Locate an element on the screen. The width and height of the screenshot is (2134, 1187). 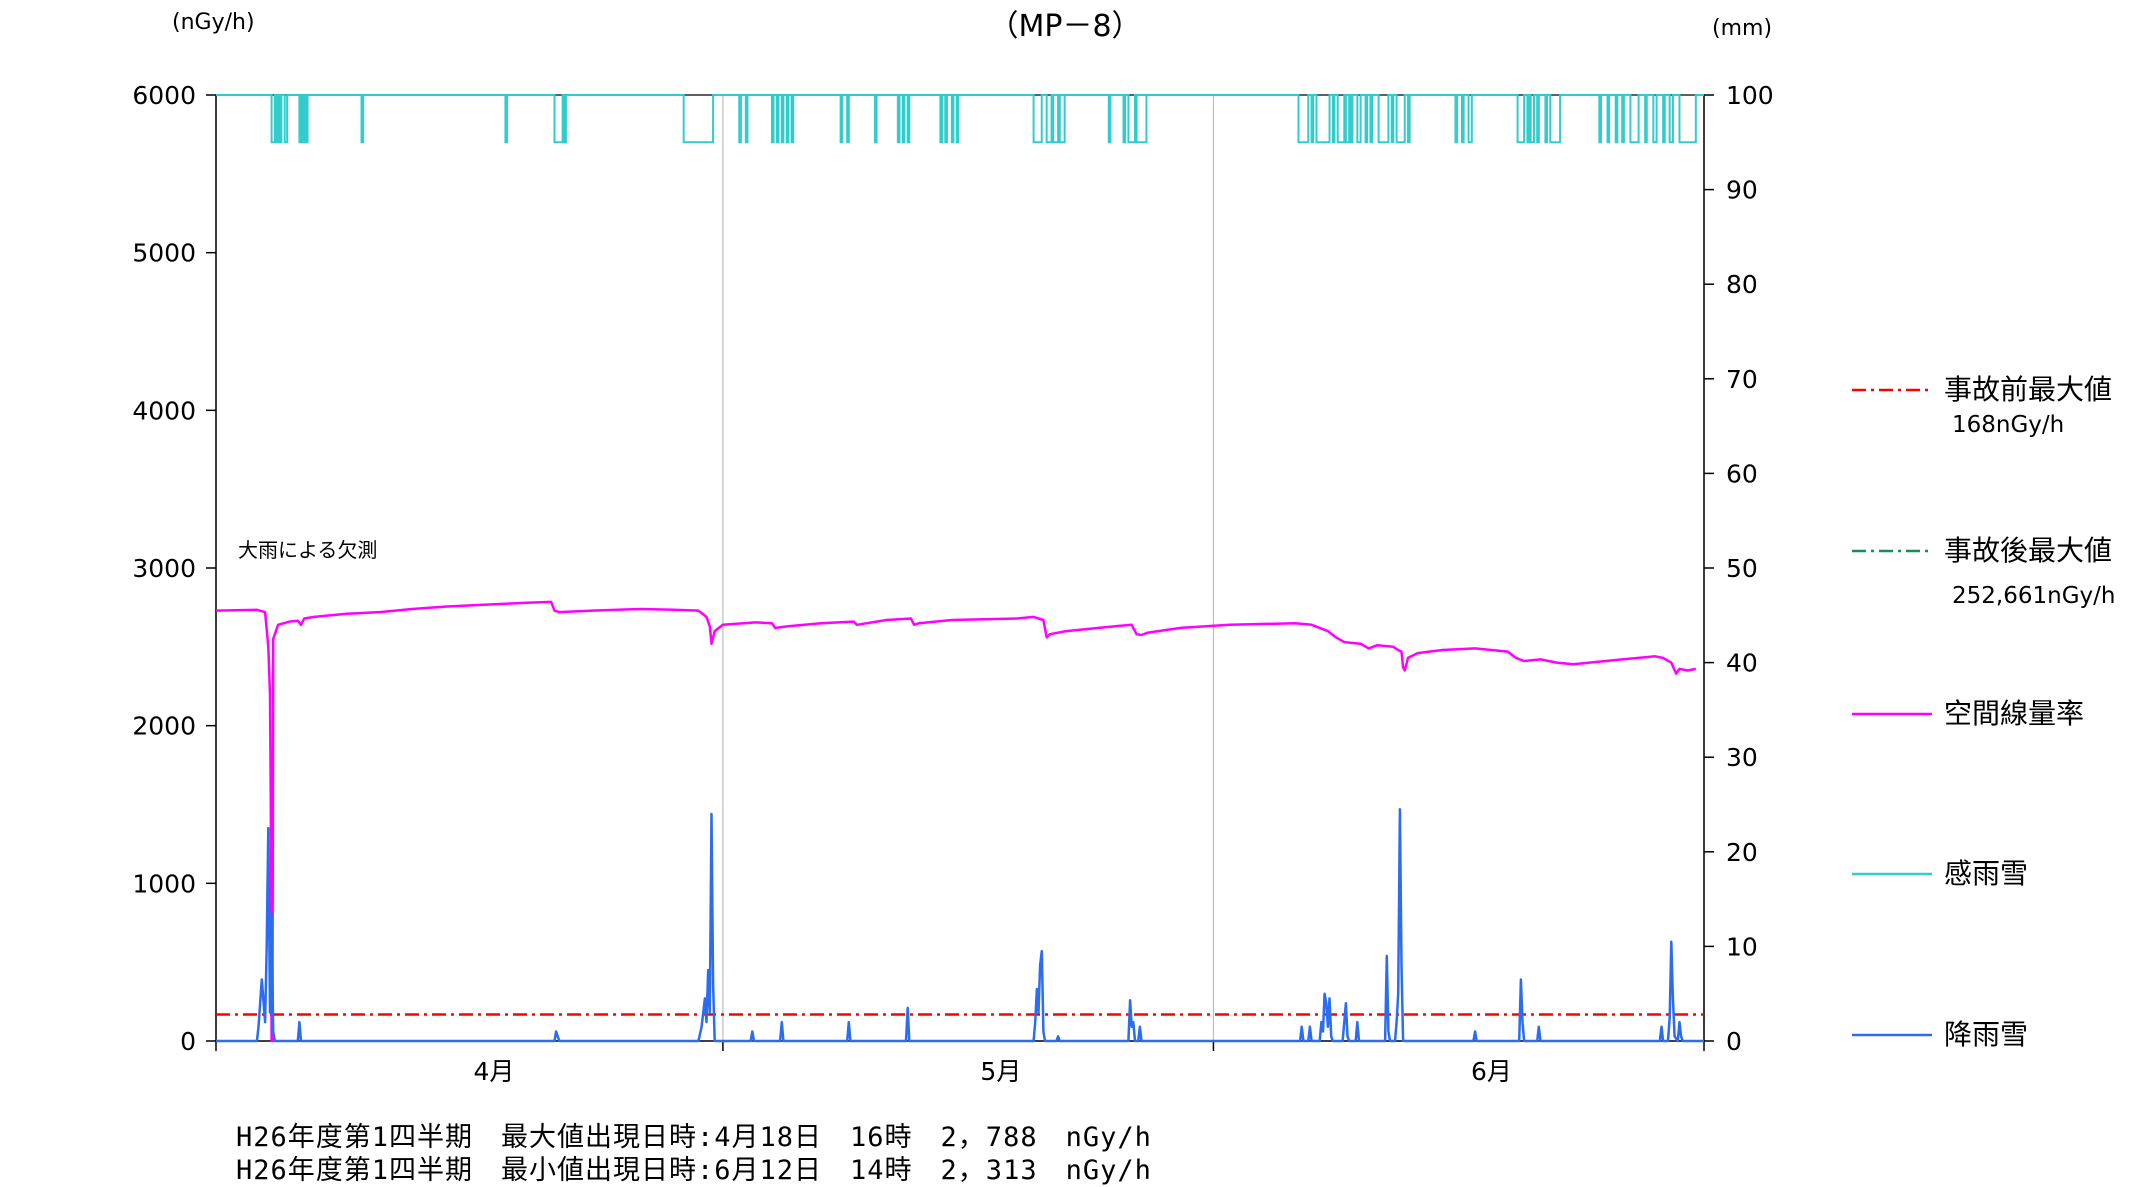
right-tick-label: 90 is located at coordinates (1742, 190).